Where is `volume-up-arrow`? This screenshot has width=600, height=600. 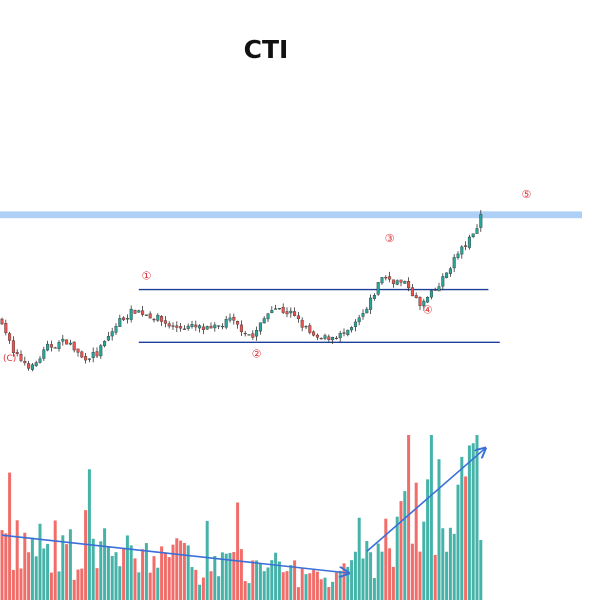 volume-up-arrow is located at coordinates (425, 501).